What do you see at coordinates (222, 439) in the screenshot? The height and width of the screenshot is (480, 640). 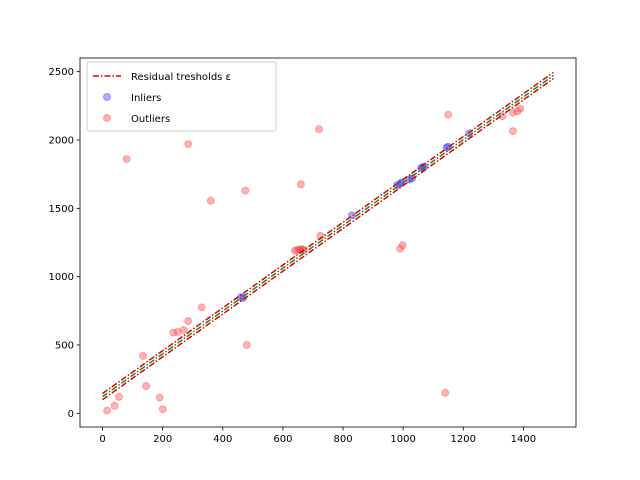 I see `x-tick-label: 400` at bounding box center [222, 439].